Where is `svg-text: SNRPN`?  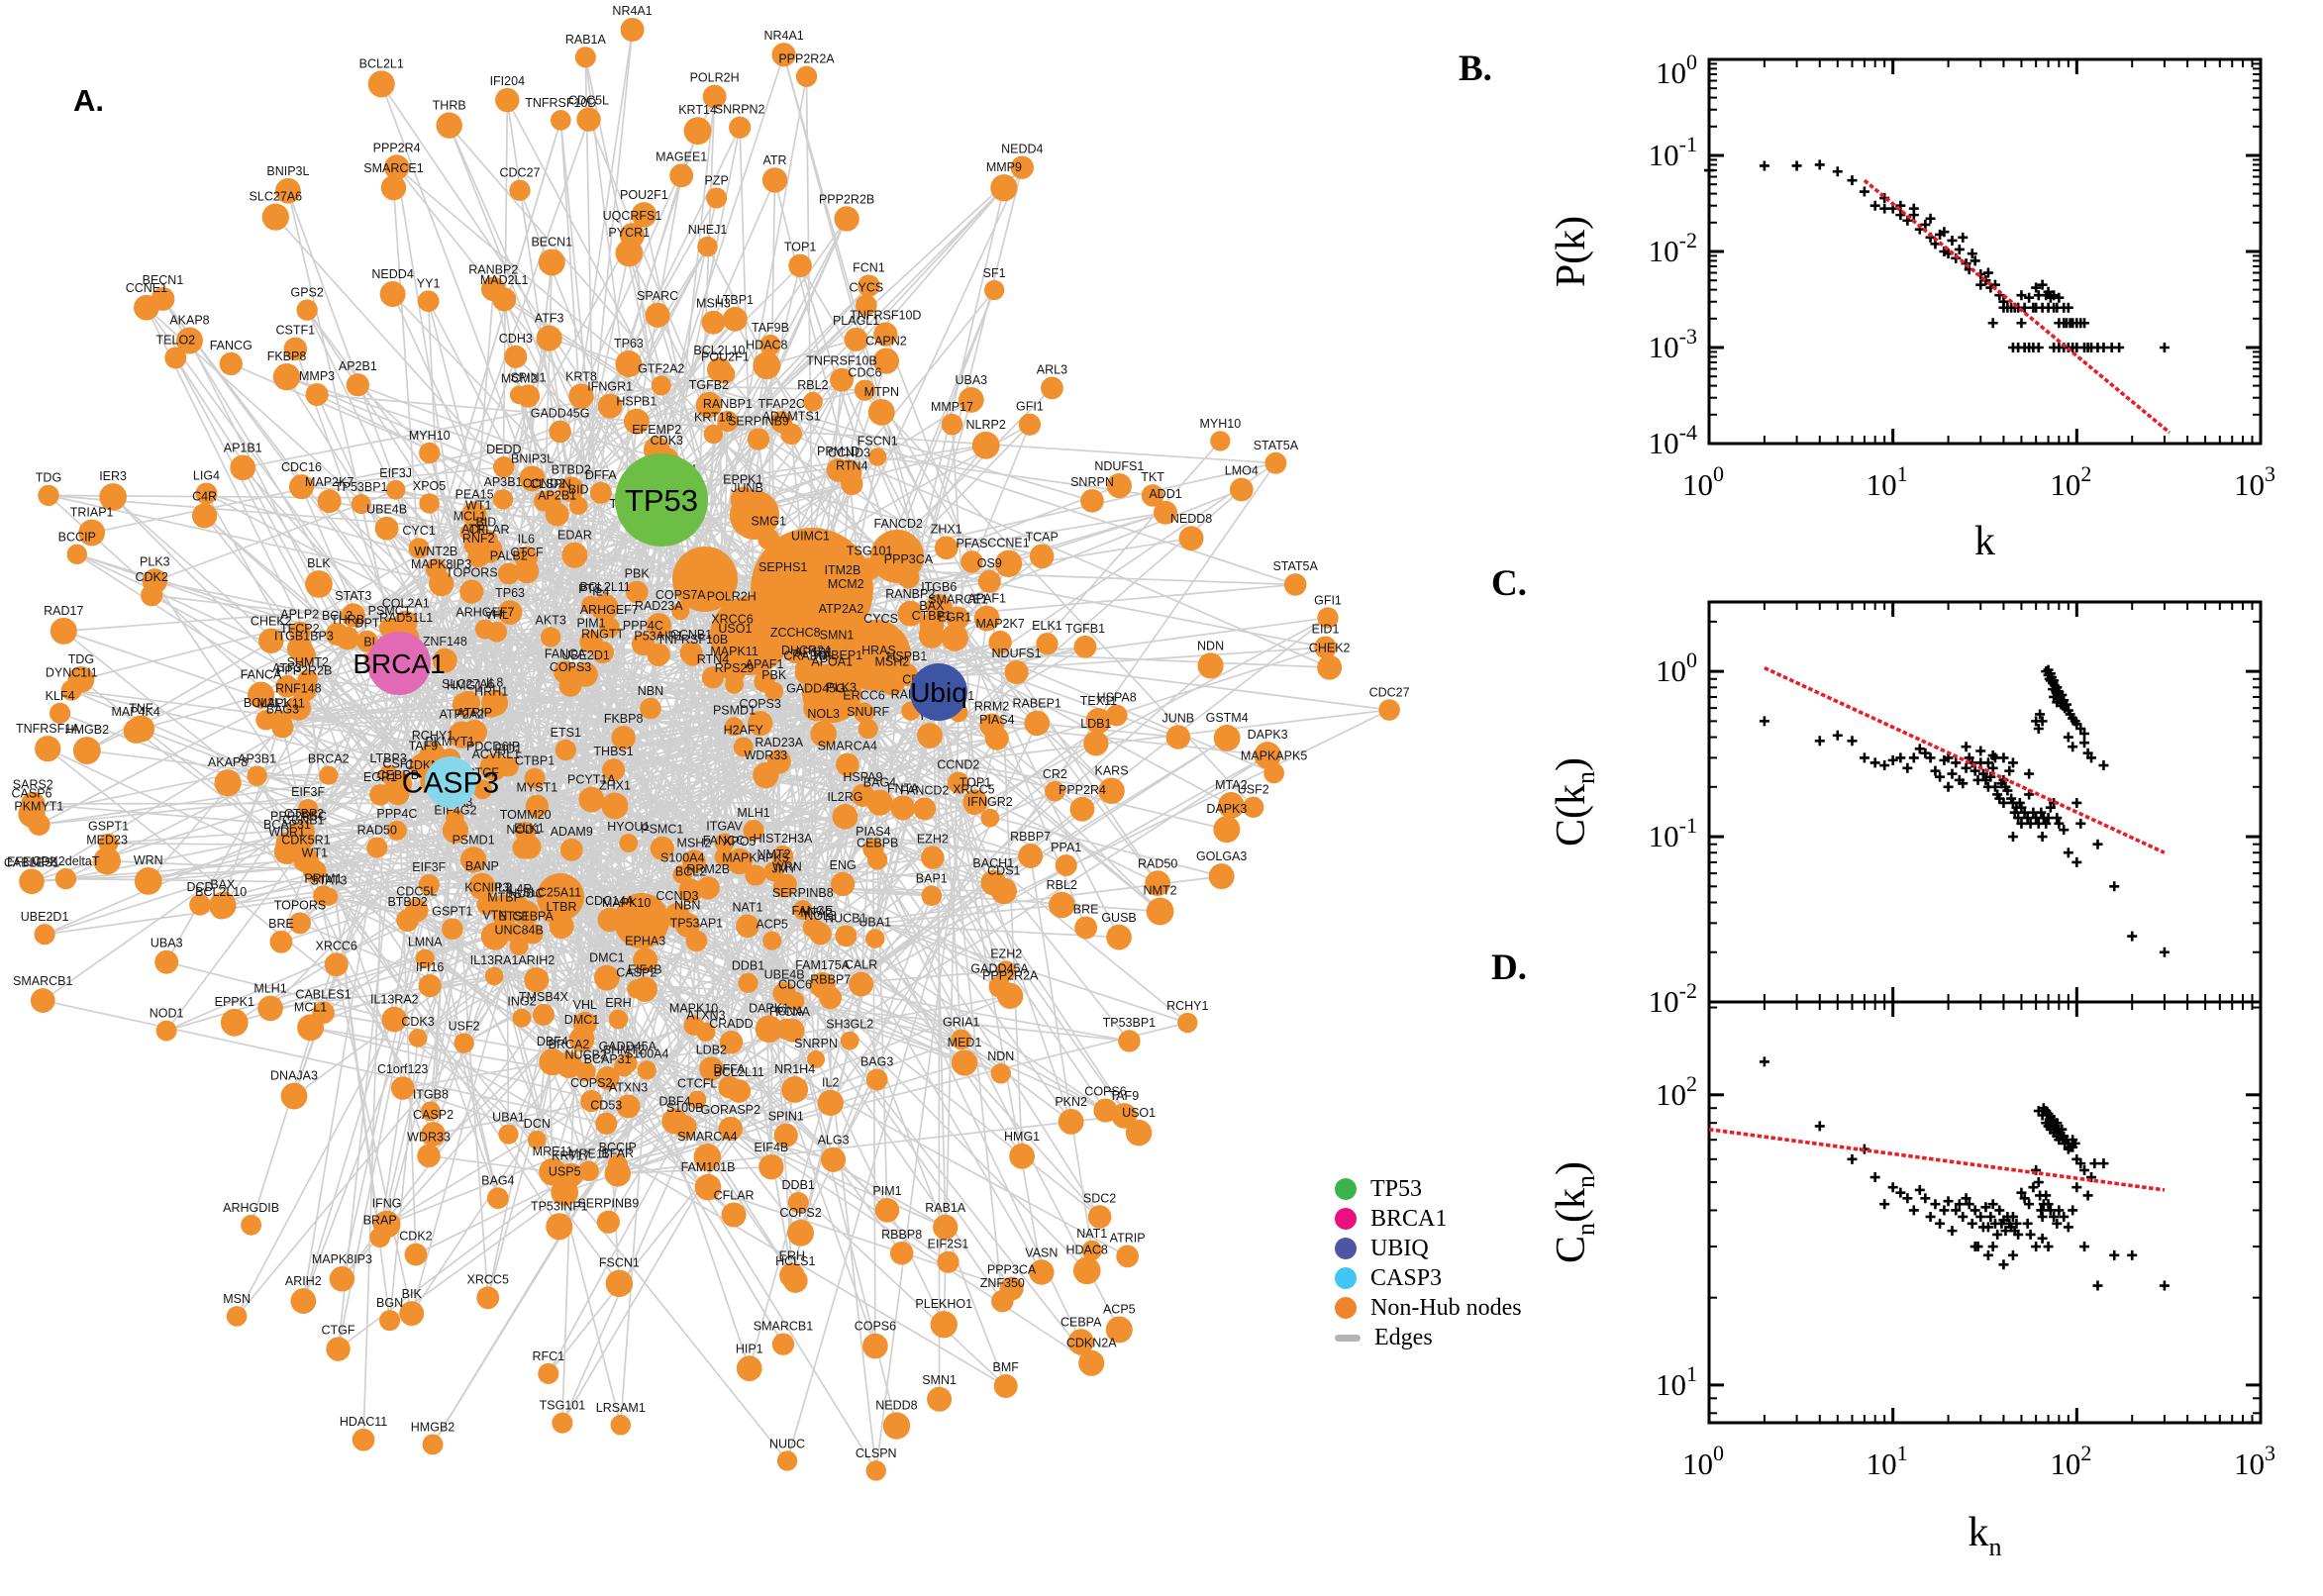
svg-text: SNRPN is located at coordinates (1092, 482).